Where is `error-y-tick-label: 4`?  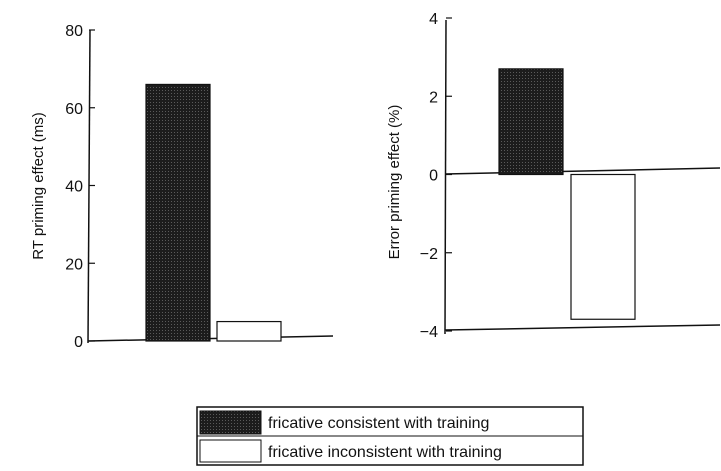 error-y-tick-label: 4 is located at coordinates (433, 19).